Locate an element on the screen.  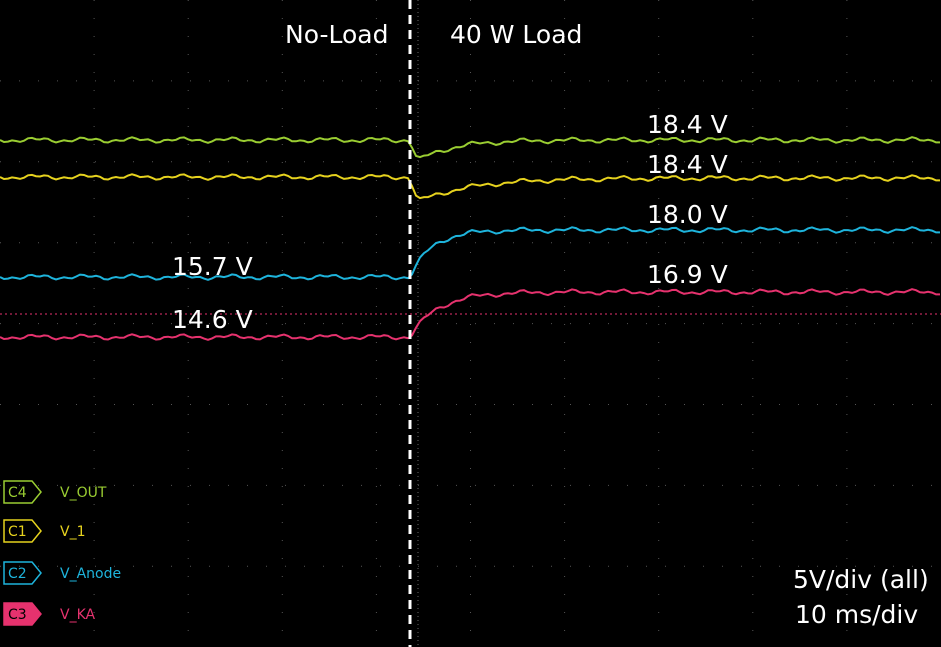
annotation: 16.9 V is located at coordinates (687, 274).